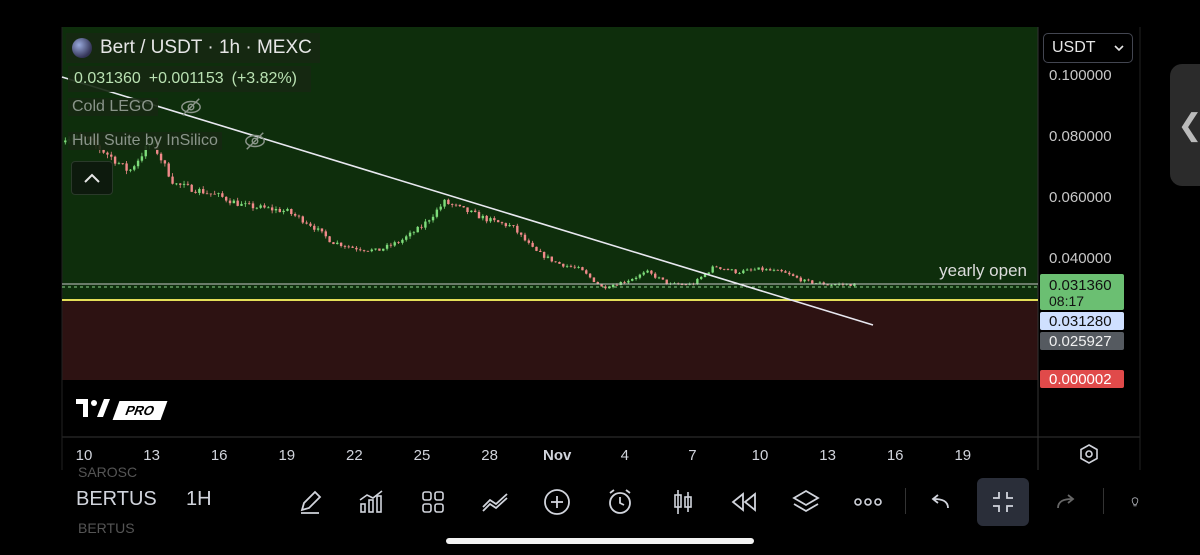 Image resolution: width=1200 pixels, height=555 pixels. I want to click on x-axis-ticks: 10 13 16 19 22 25 28 Nov 4 7 10 13 16 19, so click(523, 455).